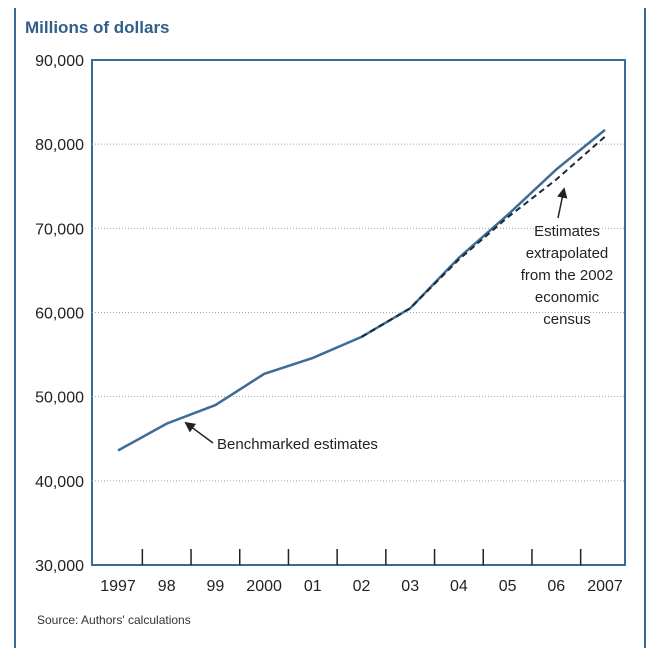 This screenshot has height=648, width=654. What do you see at coordinates (59, 229) in the screenshot?
I see `y-tick-label: 70,000` at bounding box center [59, 229].